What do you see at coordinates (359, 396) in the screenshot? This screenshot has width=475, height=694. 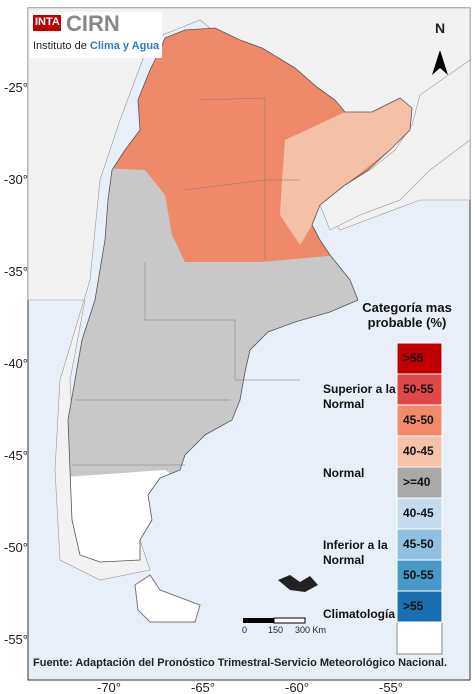 I see `legend-group: Superior a la Normal` at bounding box center [359, 396].